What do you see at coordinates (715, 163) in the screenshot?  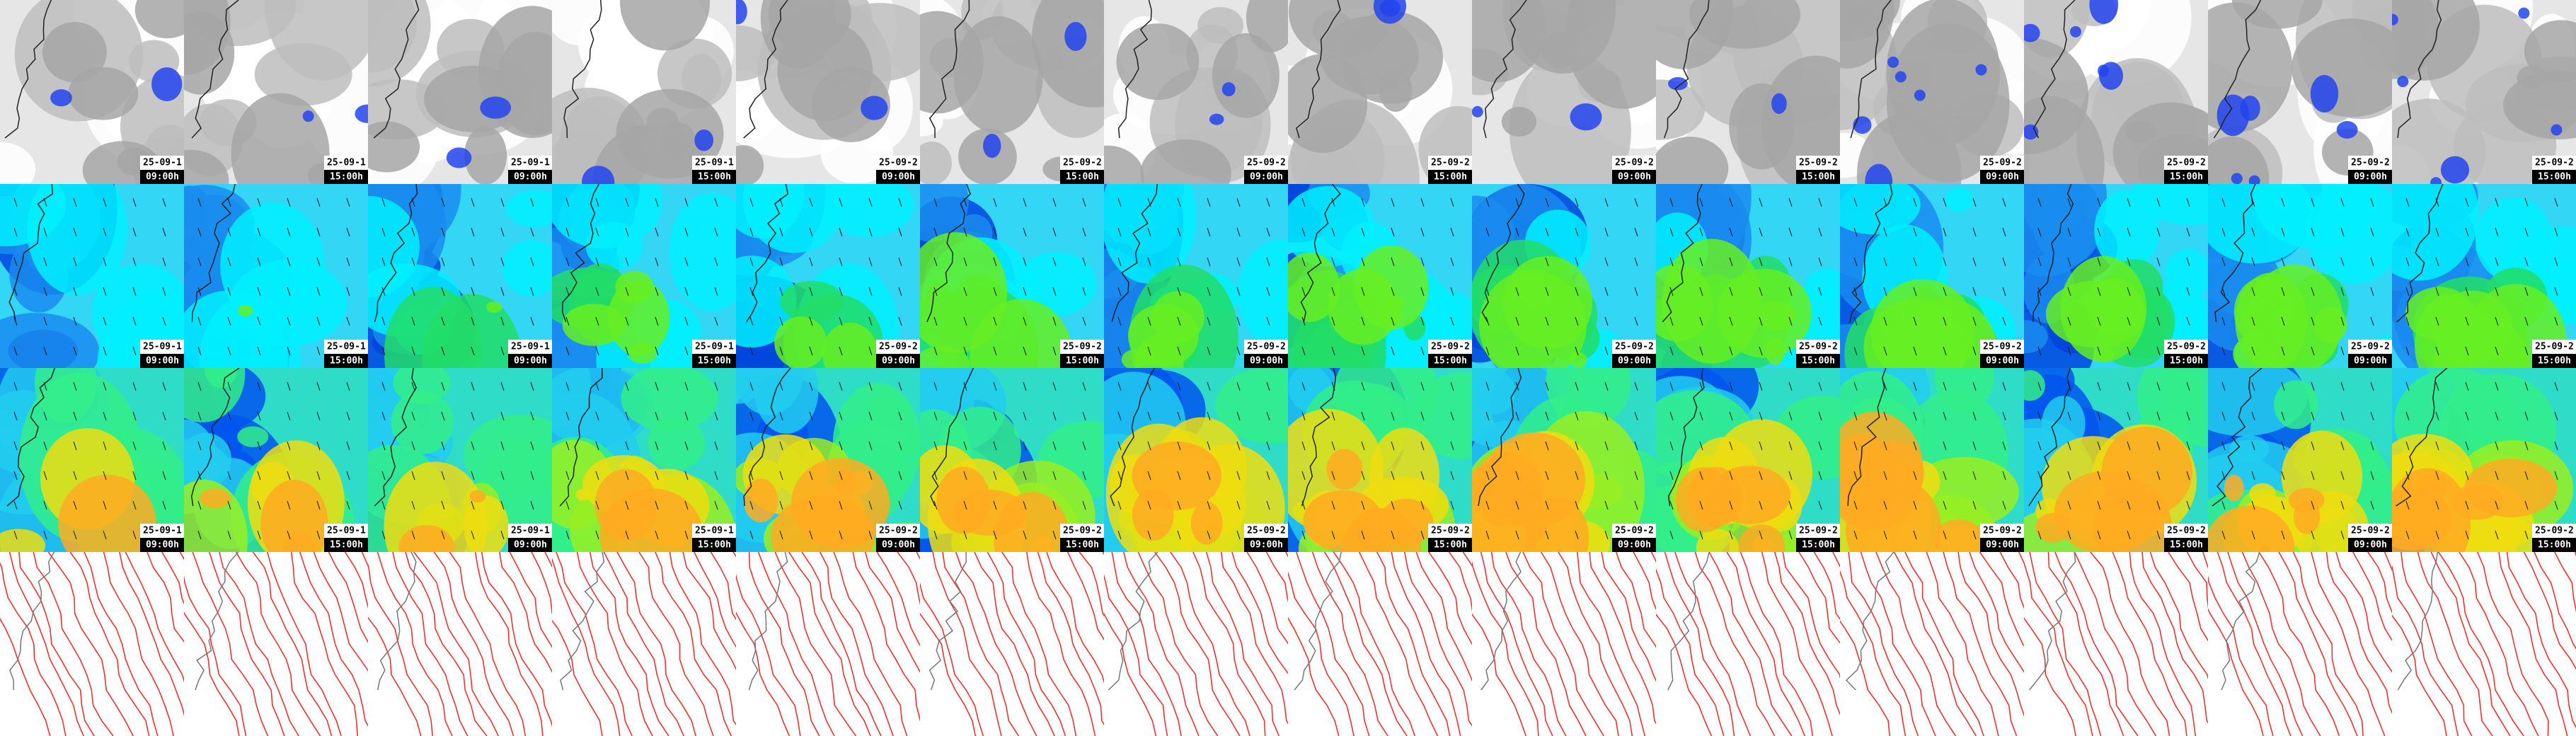 I see `date-label: 25-09-1` at bounding box center [715, 163].